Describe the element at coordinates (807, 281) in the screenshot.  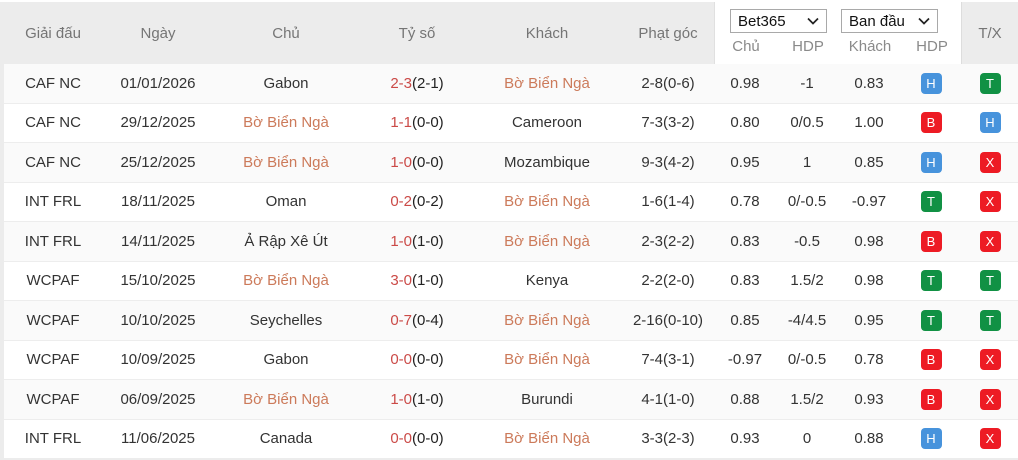
I see `hdp-cell: 1.5/2` at that location.